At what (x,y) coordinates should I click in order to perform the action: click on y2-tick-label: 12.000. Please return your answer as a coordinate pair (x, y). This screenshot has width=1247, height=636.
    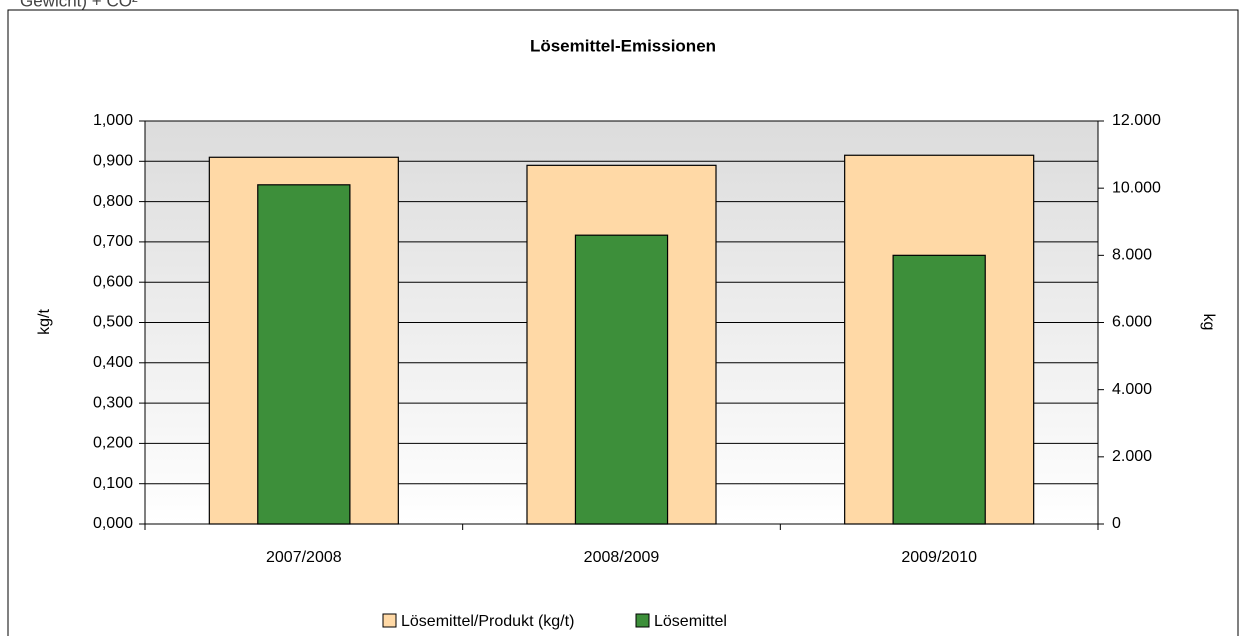
    Looking at the image, I should click on (1136, 120).